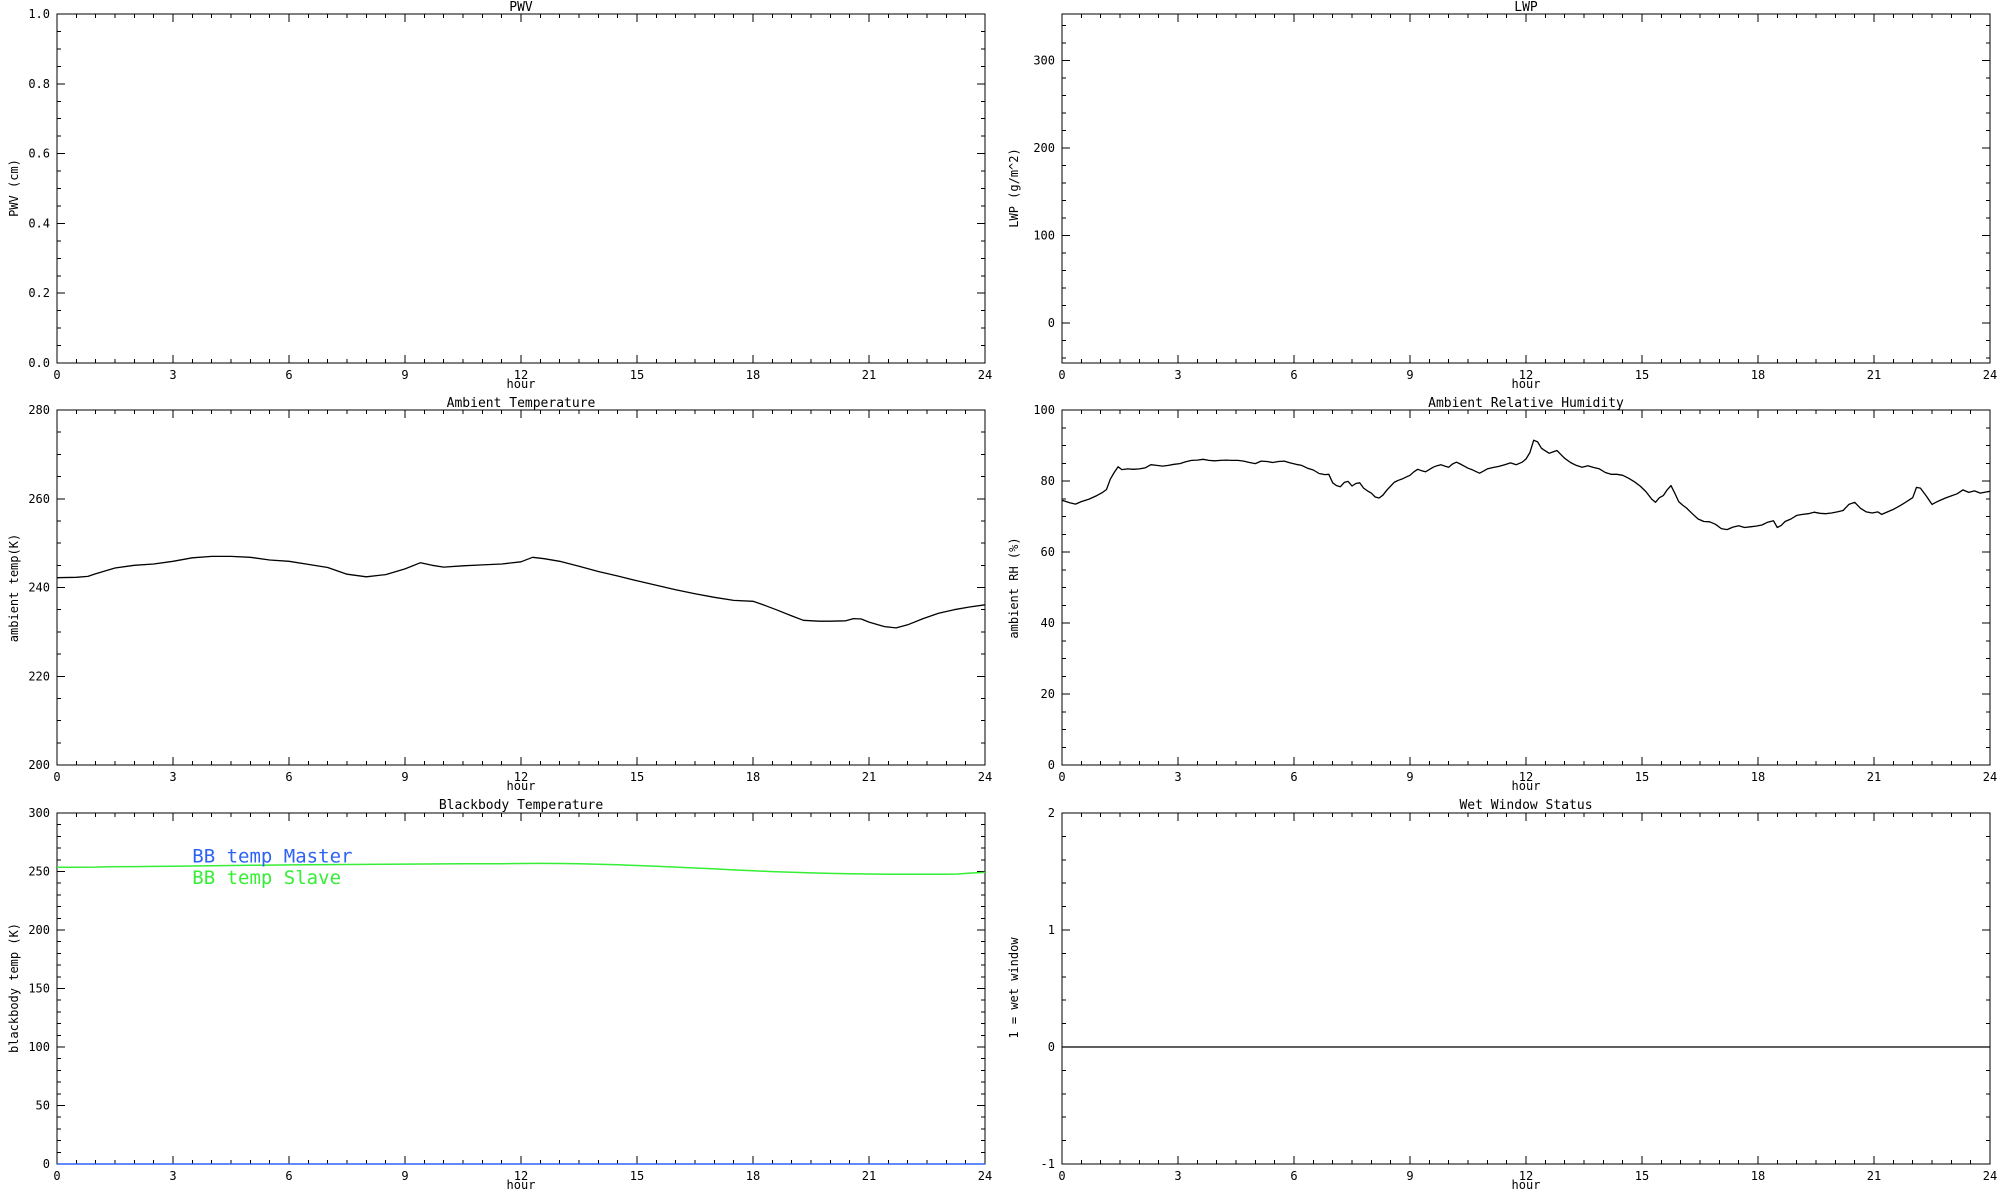  Describe the element at coordinates (521, 1185) in the screenshot. I see `blackbody-temperature-x-axis-label: hour` at that location.